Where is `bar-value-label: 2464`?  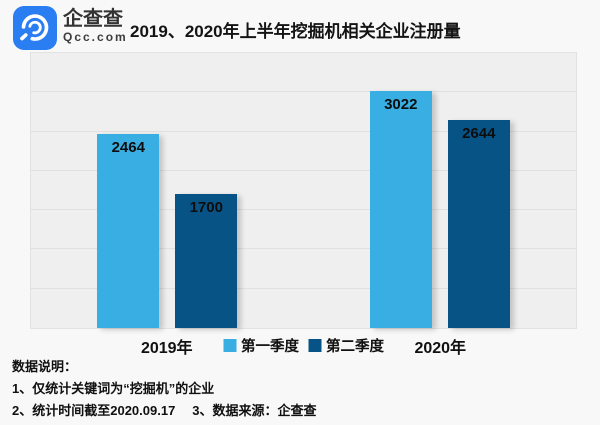
bar-value-label: 2464 is located at coordinates (128, 148).